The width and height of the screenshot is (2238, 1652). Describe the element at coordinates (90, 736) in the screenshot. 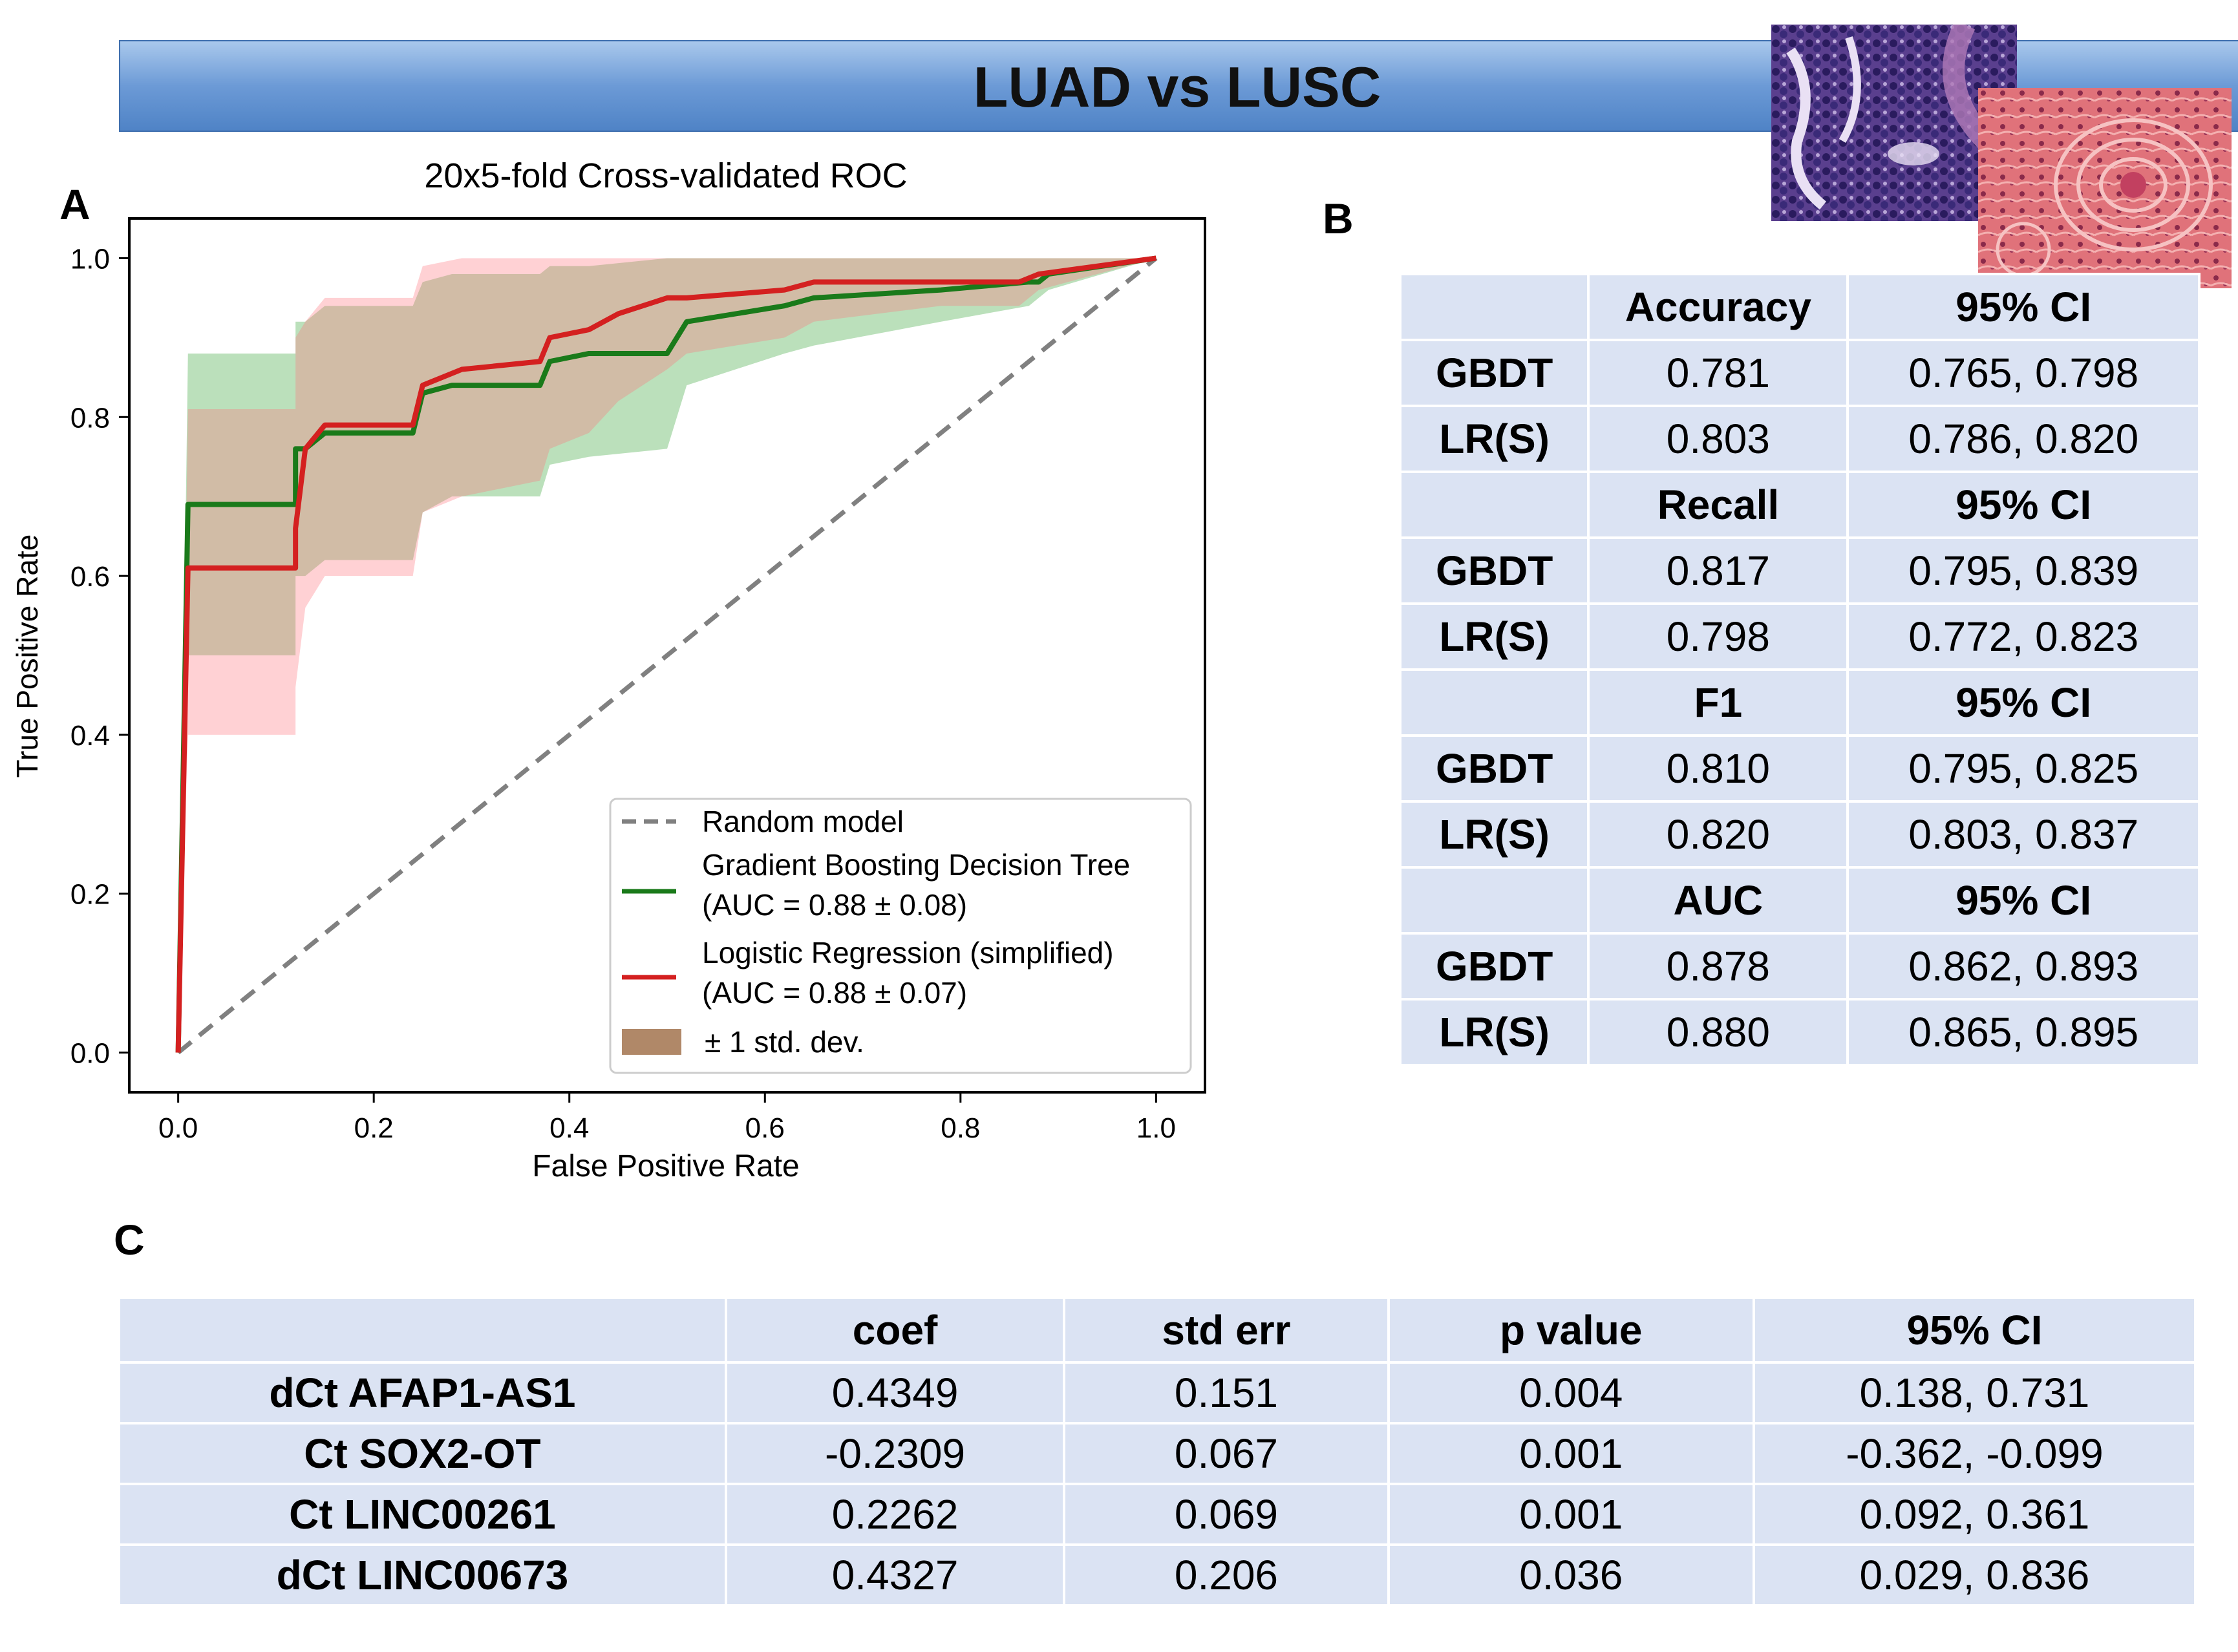

I see `y-tick-label: 0.4` at that location.